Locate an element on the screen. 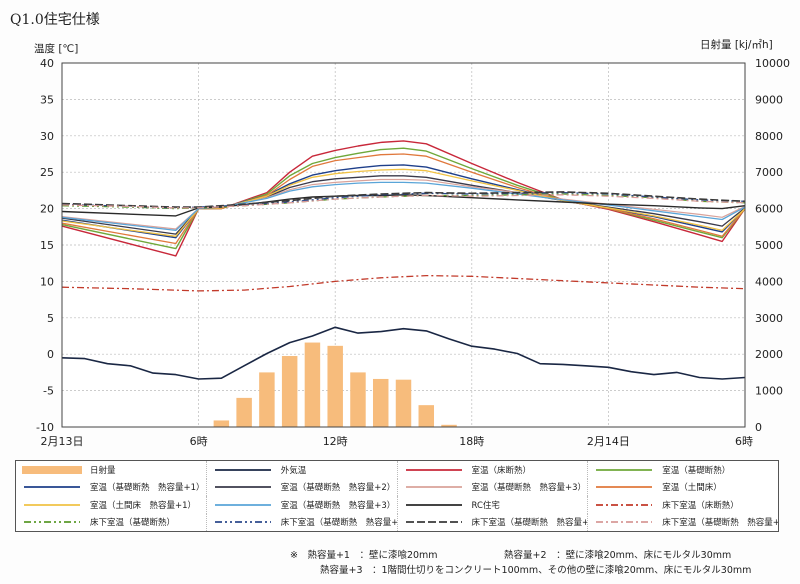 The height and width of the screenshot is (584, 800). legend-label: RC住宅 is located at coordinates (485, 505).